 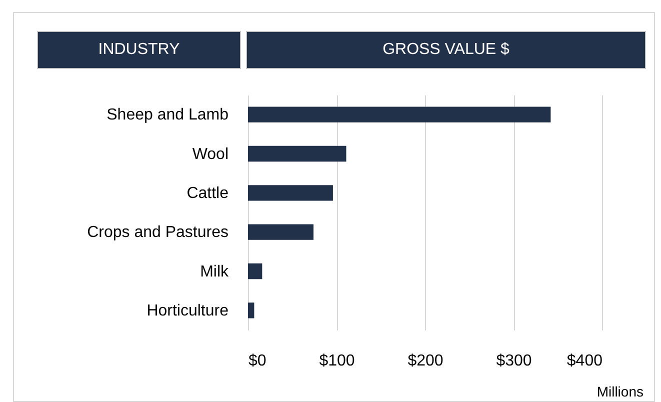 I want to click on y-tick-label: Sheep and Lamb, so click(x=167, y=115).